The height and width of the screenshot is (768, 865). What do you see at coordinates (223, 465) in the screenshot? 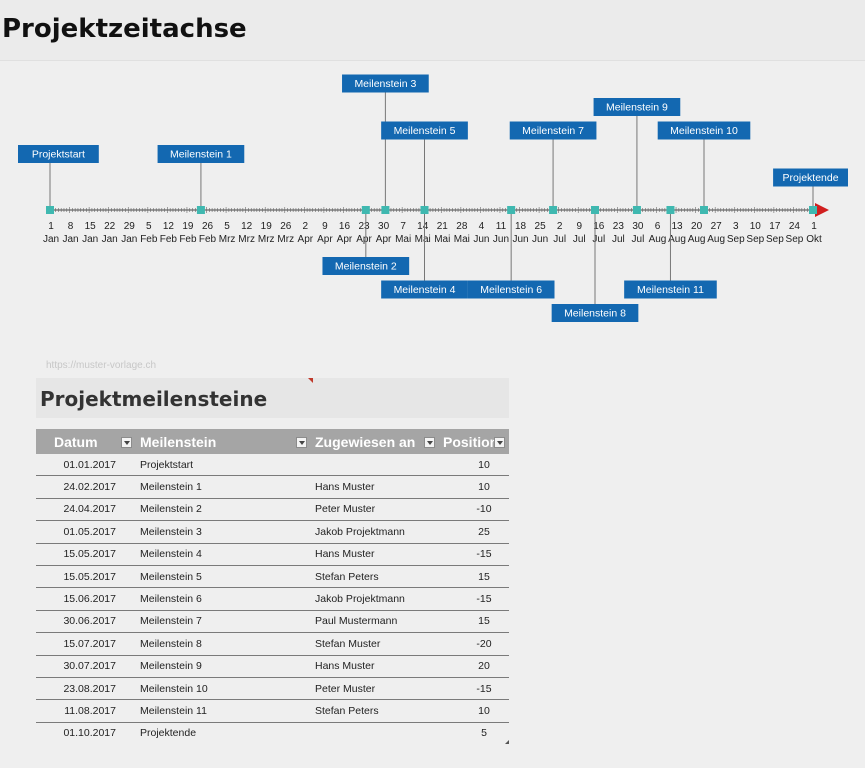
I see `cell-meilenstein: Projektstart` at bounding box center [223, 465].